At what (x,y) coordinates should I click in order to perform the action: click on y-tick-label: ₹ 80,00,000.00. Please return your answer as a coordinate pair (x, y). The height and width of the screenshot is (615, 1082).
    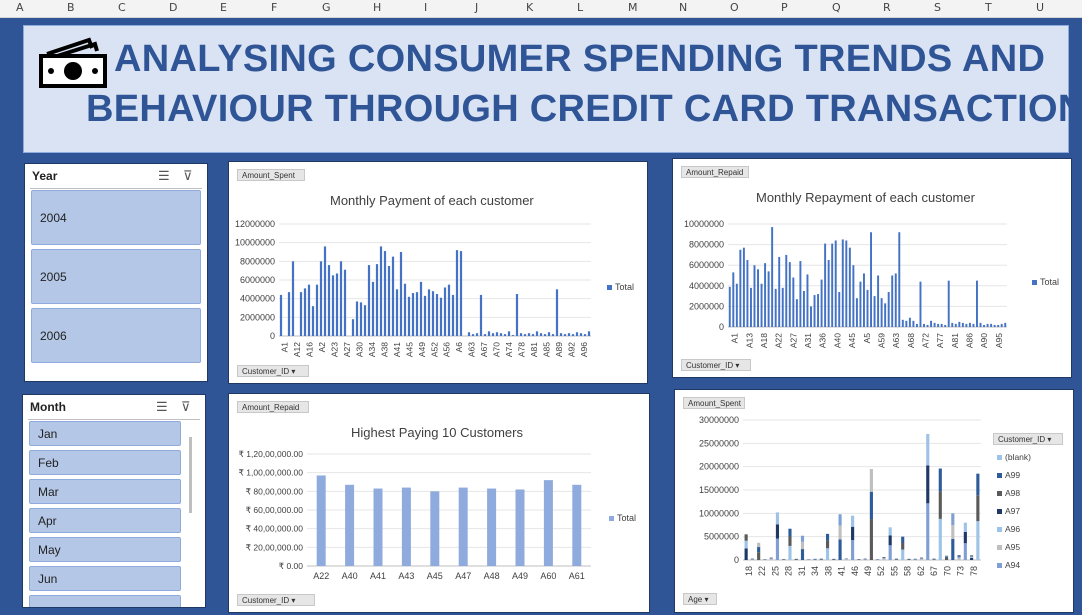
    Looking at the image, I should click on (275, 491).